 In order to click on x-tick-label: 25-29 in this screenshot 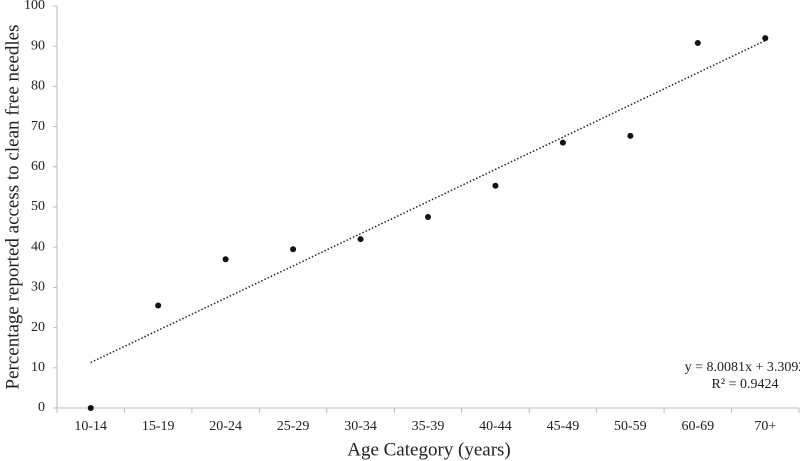, I will do `click(293, 426)`.